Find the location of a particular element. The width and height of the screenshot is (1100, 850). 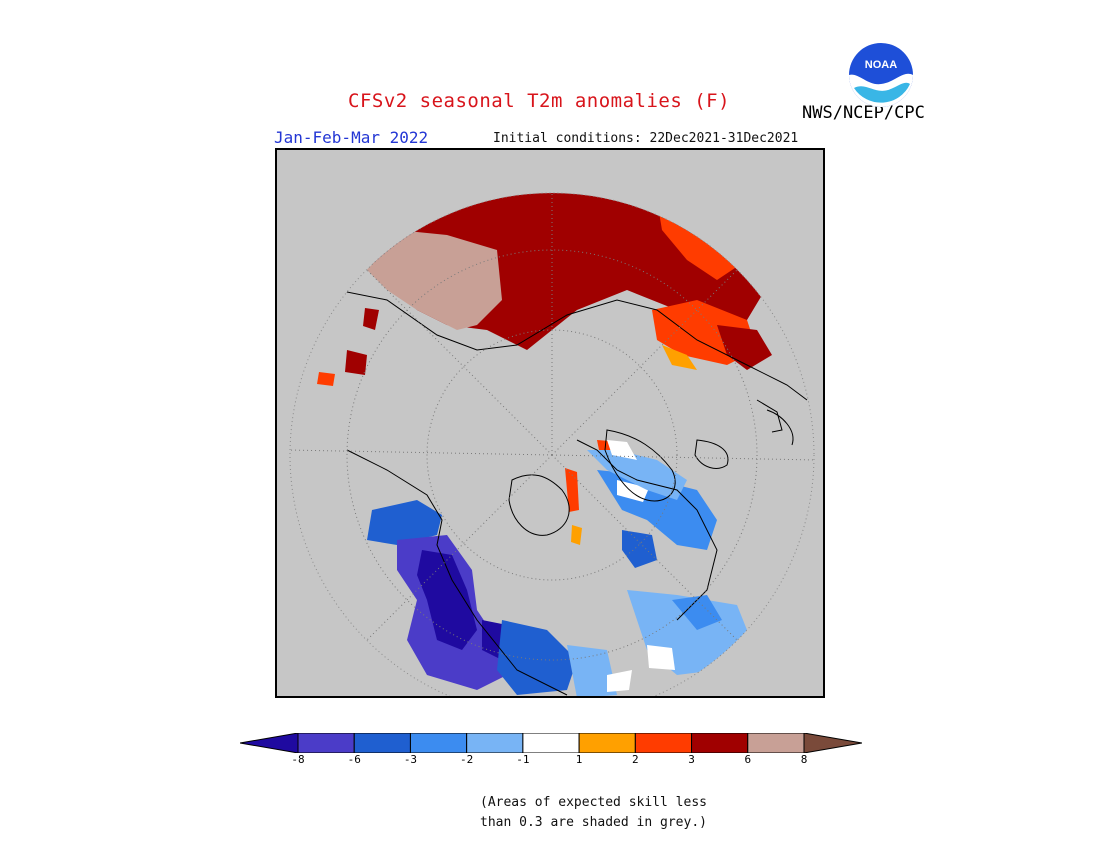

skill-note-line1: (Areas of expected skill less is located at coordinates (593, 802).